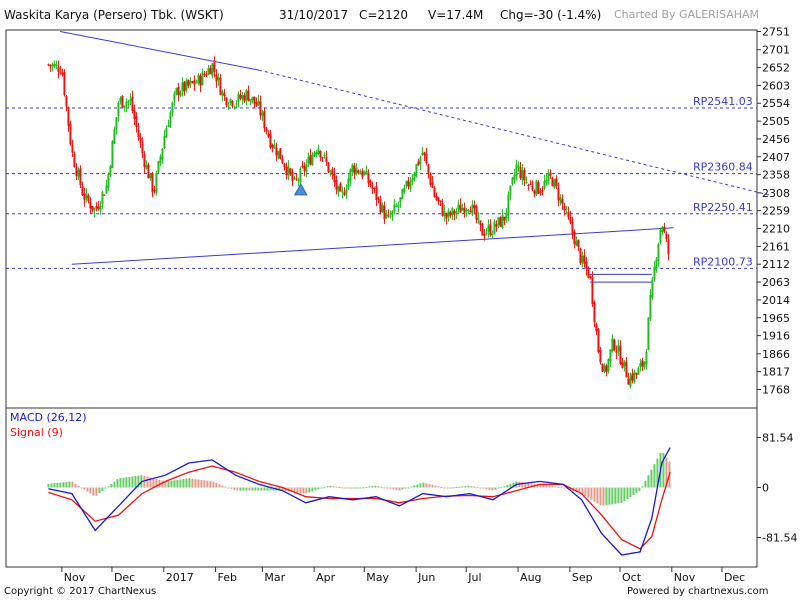 The width and height of the screenshot is (800, 600). What do you see at coordinates (776, 85) in the screenshot?
I see `price-tick-label: 2603` at bounding box center [776, 85].